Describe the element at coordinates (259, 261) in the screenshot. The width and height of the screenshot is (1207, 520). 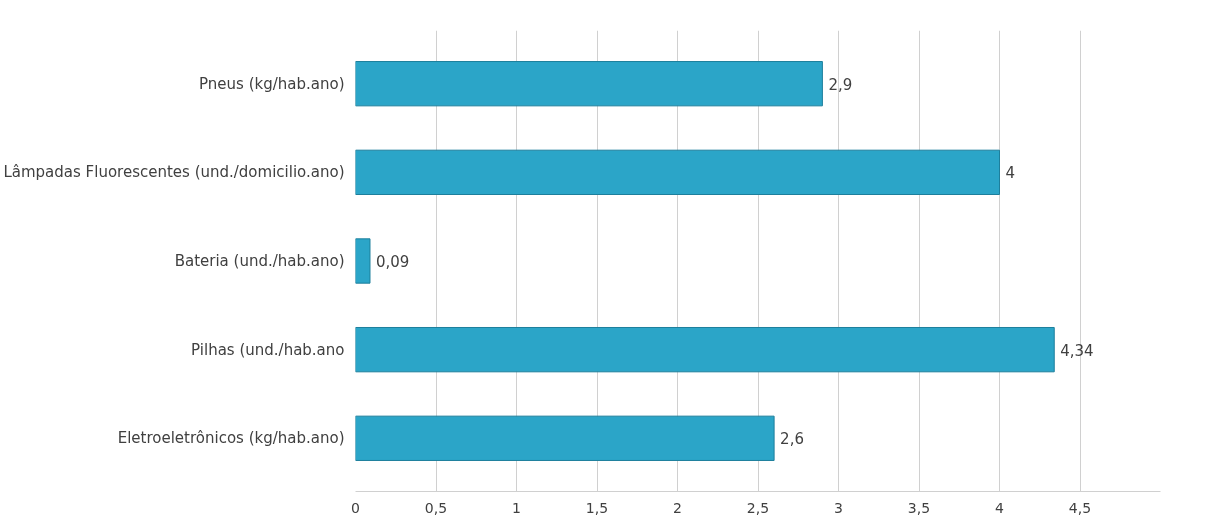
I see `y-tick-label: Bateria (und./hab.ano)` at that location.